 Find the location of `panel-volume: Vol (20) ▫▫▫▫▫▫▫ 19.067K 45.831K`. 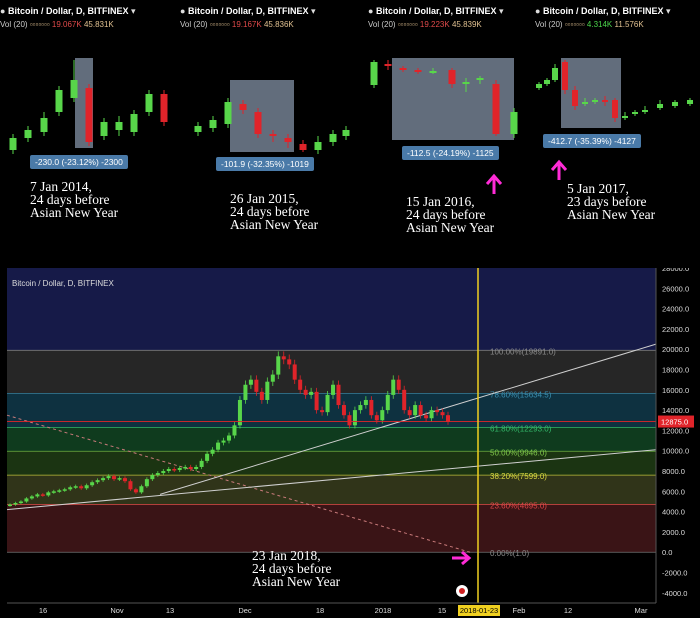

panel-volume: Vol (20) ▫▫▫▫▫▫▫ 19.067K 45.831K is located at coordinates (57, 24).